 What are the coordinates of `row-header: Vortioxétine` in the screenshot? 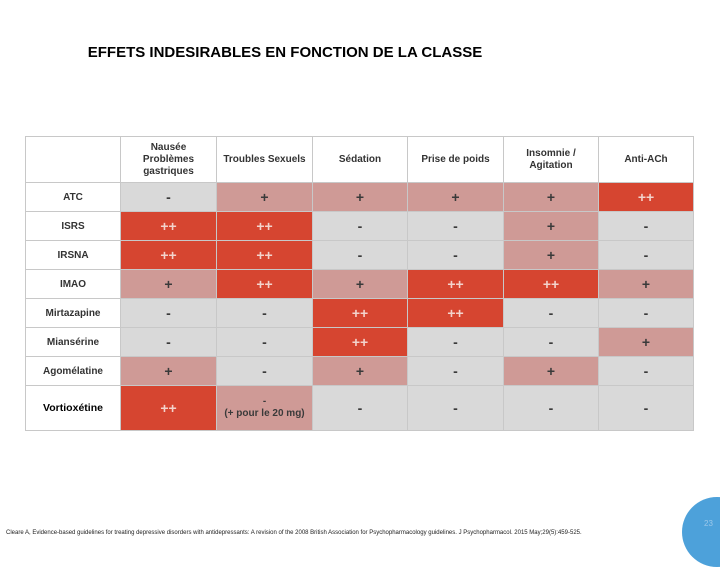 It's located at (73, 408).